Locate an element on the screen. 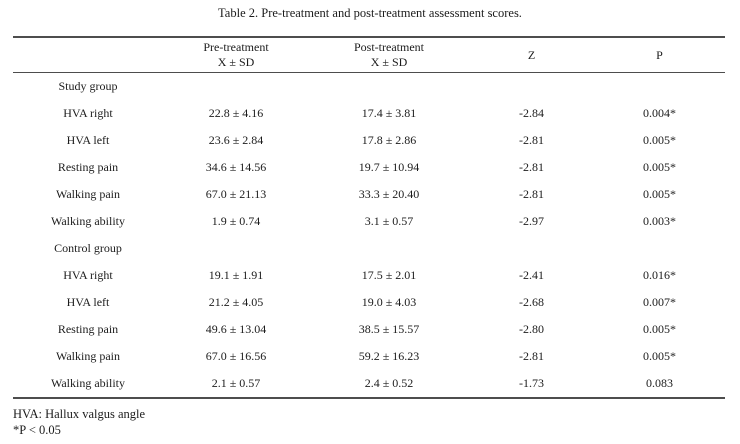 The height and width of the screenshot is (444, 740). post-value-cell: 17.8 ± 2.86 is located at coordinates (389, 140).